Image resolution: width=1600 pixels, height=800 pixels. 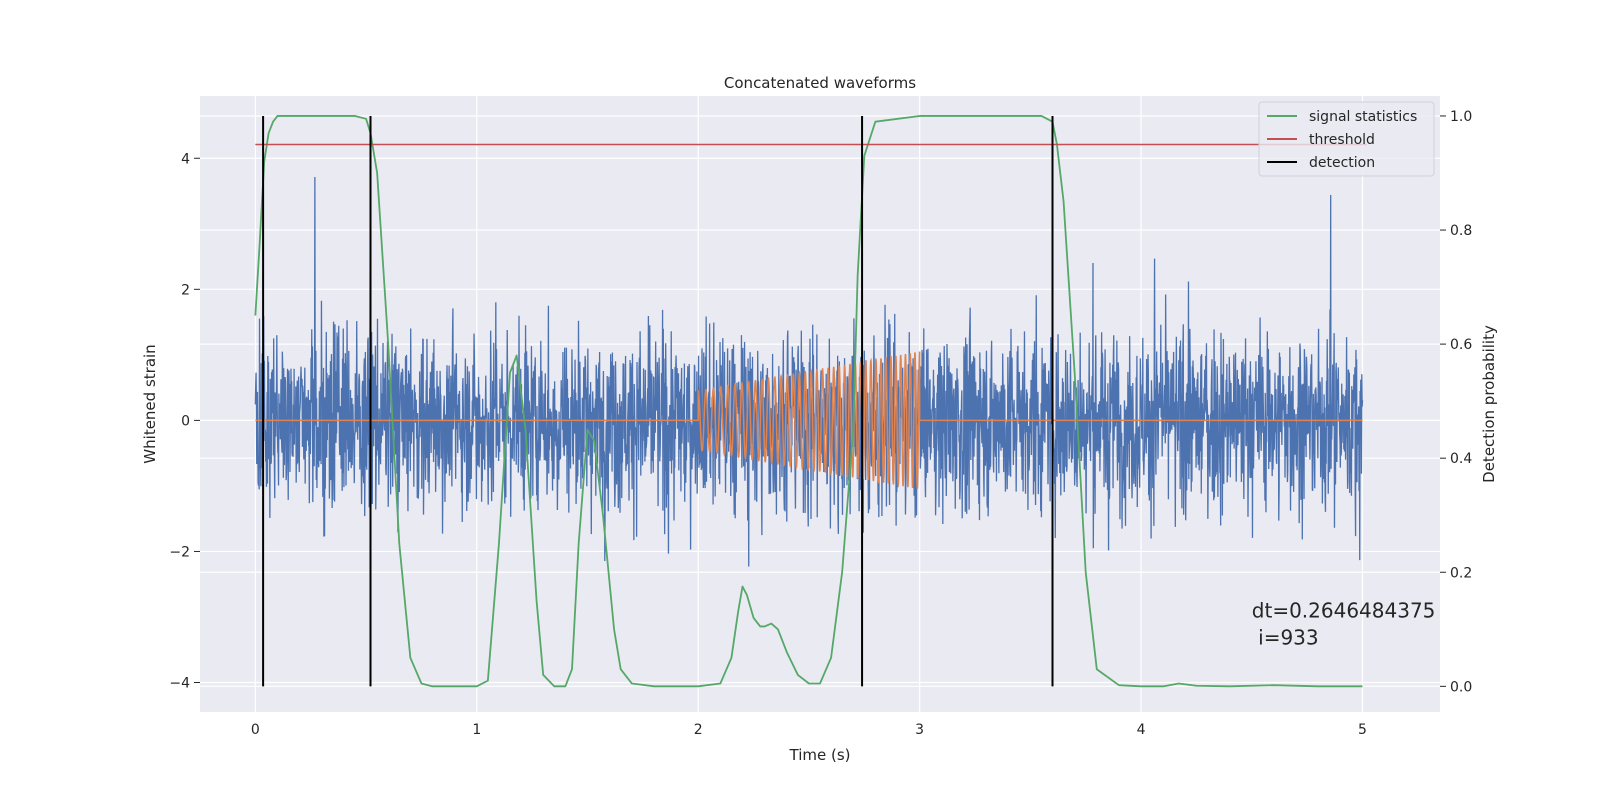 I want to click on y2-tick-label: 0.0, so click(x=1461, y=687).